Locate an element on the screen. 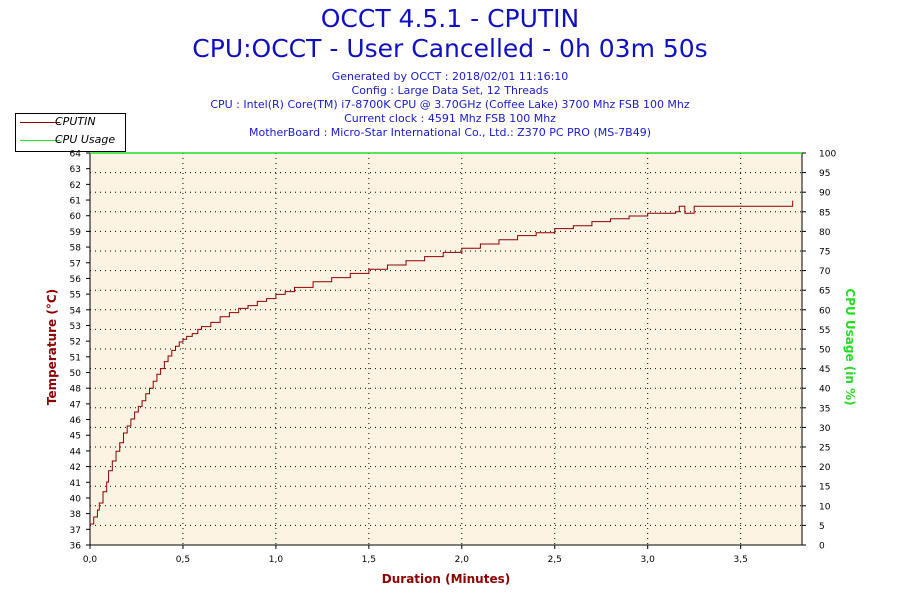  y-tick-label: 42 is located at coordinates (75, 468).